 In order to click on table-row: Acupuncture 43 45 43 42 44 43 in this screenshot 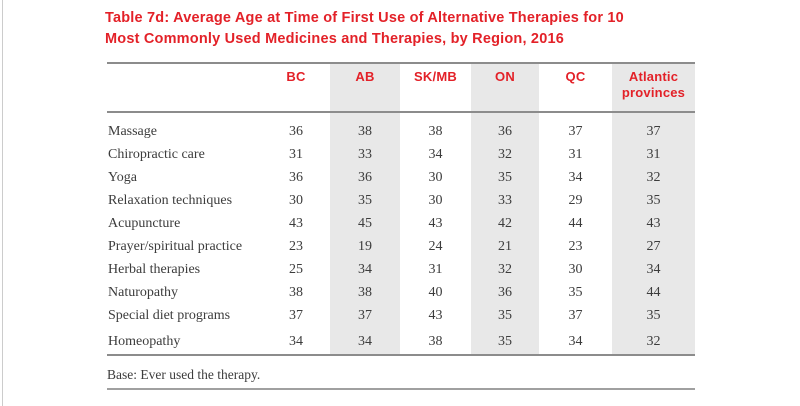, I will do `click(401, 223)`.